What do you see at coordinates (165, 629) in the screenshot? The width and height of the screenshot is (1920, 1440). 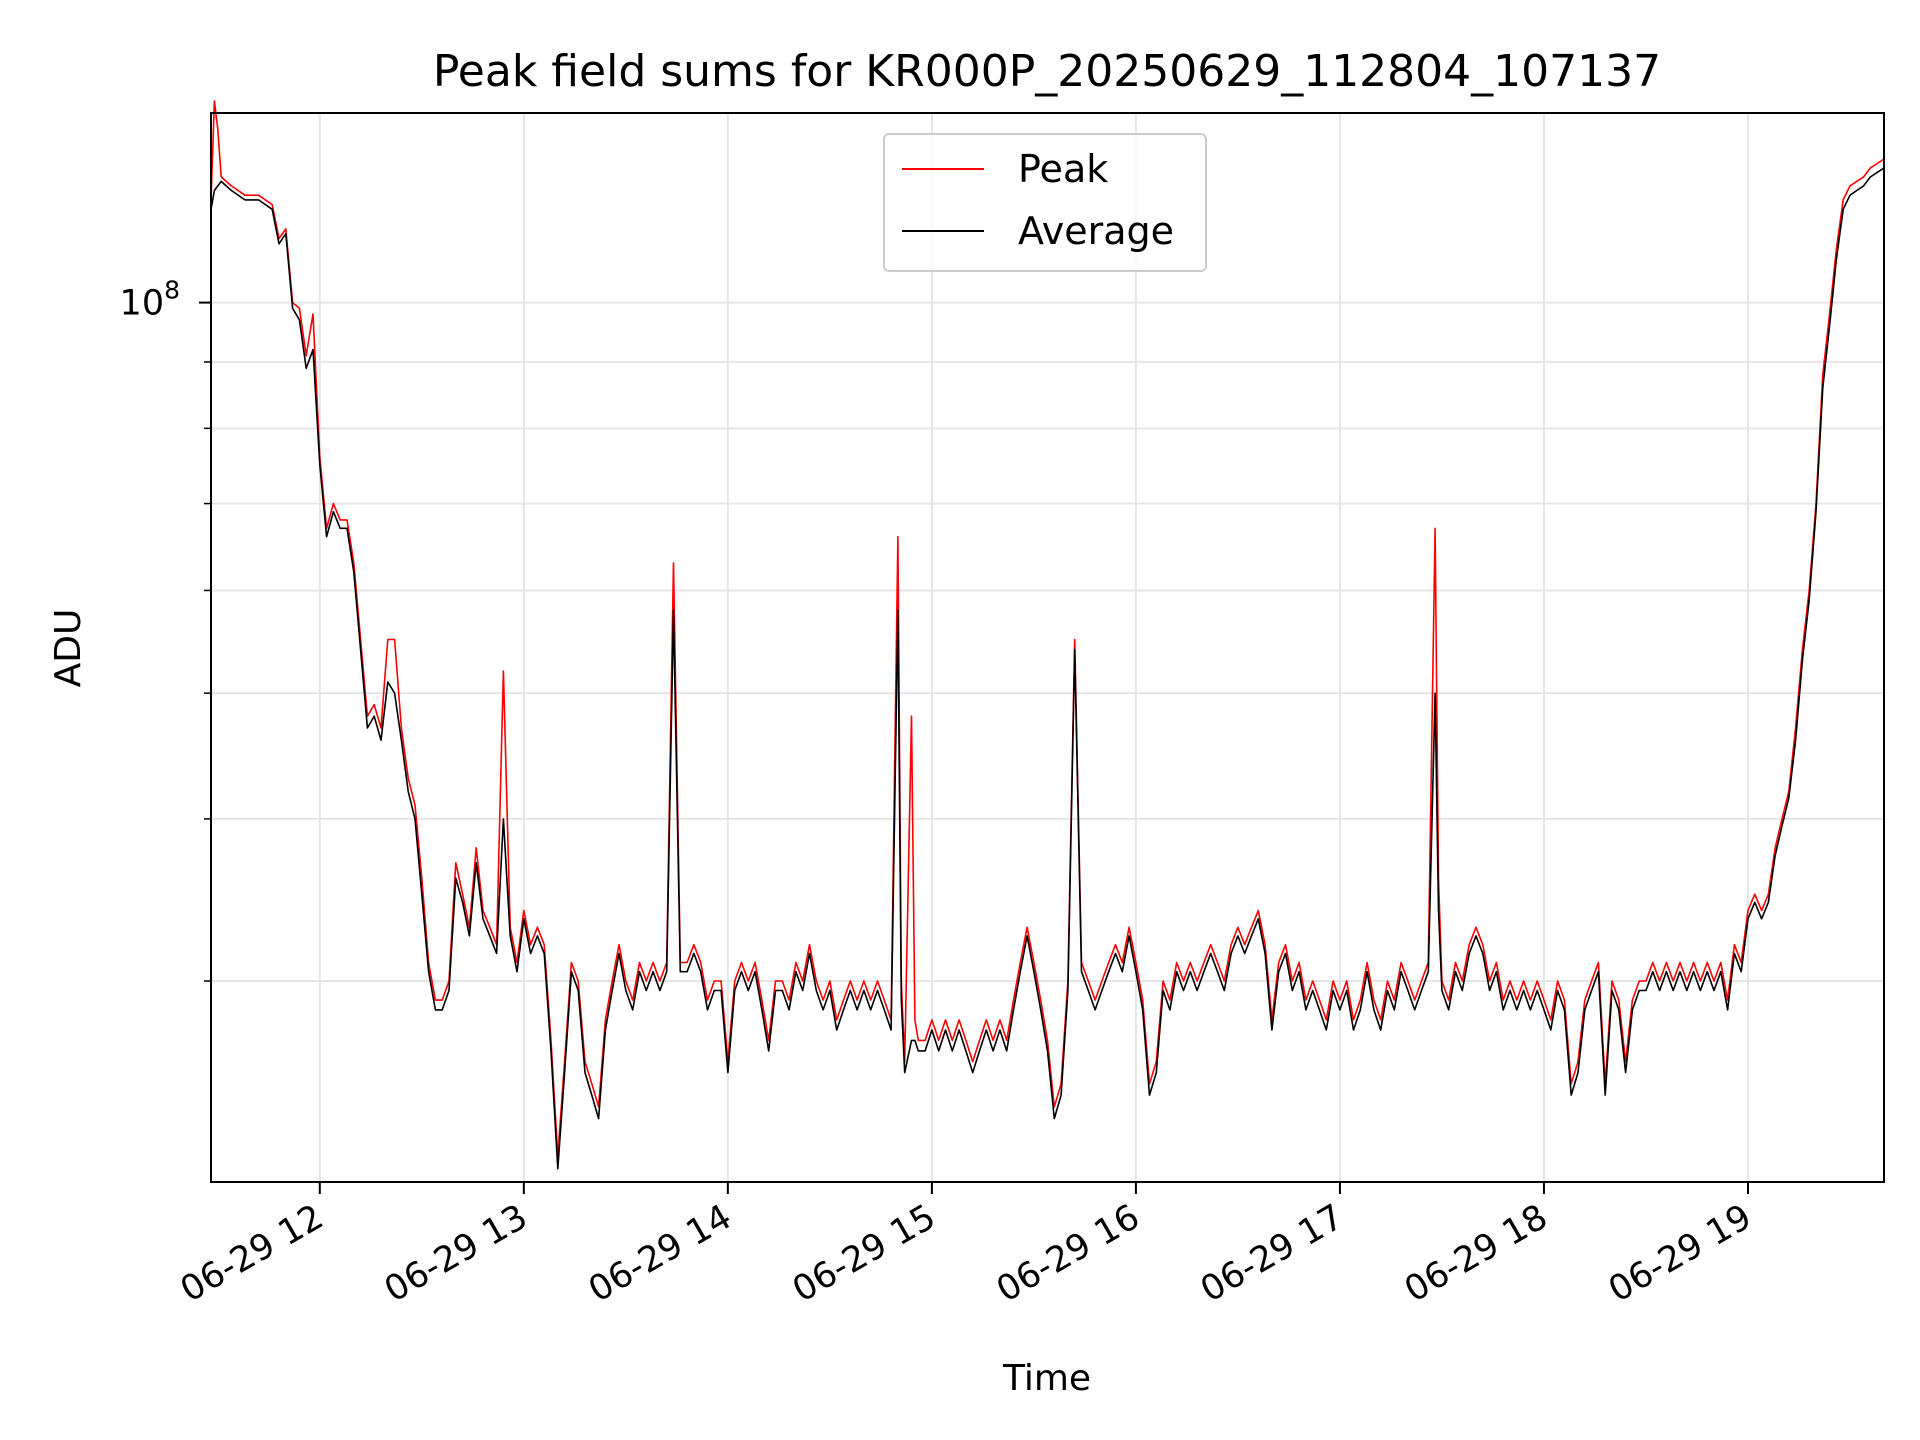 I see `y-axis: 108` at bounding box center [165, 629].